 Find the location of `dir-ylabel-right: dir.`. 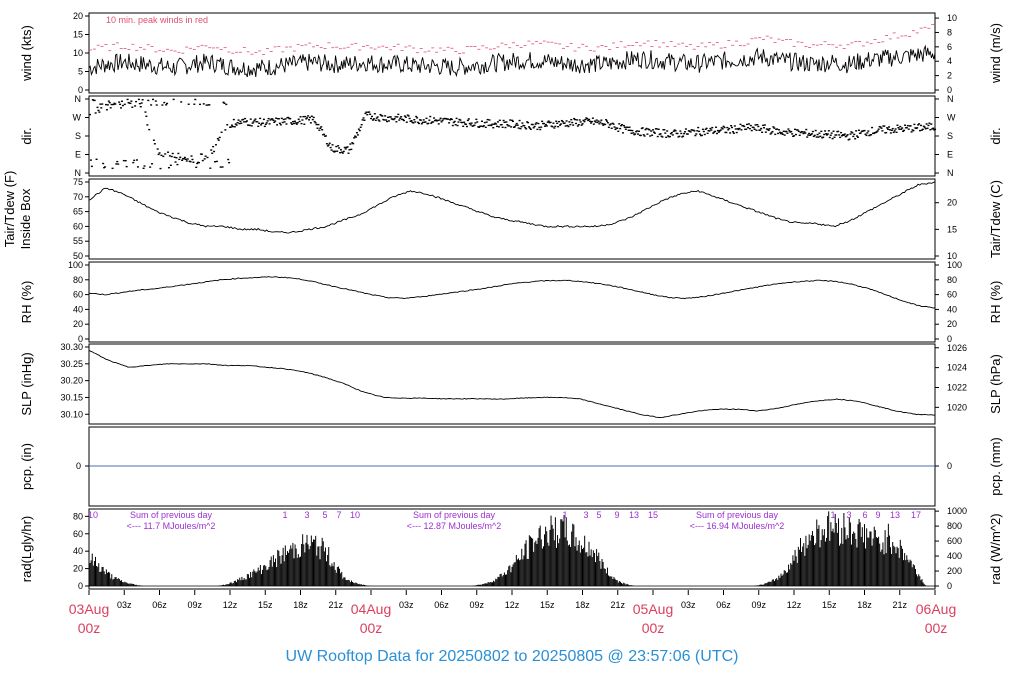

dir-ylabel-right: dir. is located at coordinates (995, 135).